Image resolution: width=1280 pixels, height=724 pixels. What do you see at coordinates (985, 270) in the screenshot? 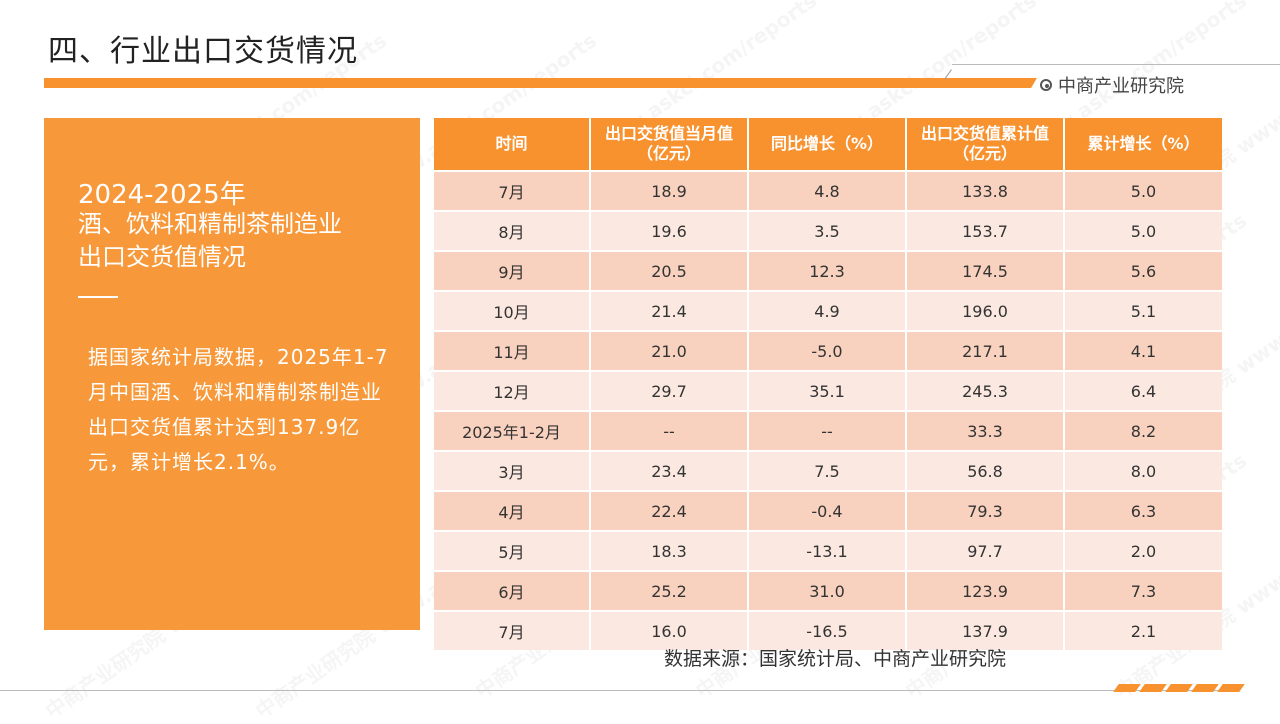
I see `table-cell: 174.5` at bounding box center [985, 270].